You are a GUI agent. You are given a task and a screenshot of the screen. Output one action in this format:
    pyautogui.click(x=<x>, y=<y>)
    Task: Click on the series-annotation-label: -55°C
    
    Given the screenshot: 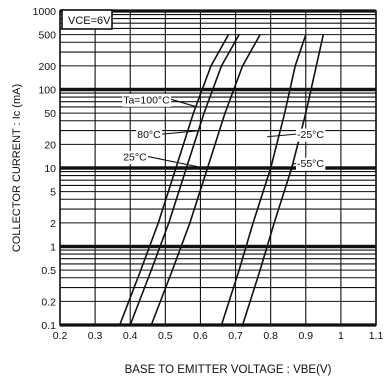 What is the action you would take?
    pyautogui.click(x=310, y=164)
    